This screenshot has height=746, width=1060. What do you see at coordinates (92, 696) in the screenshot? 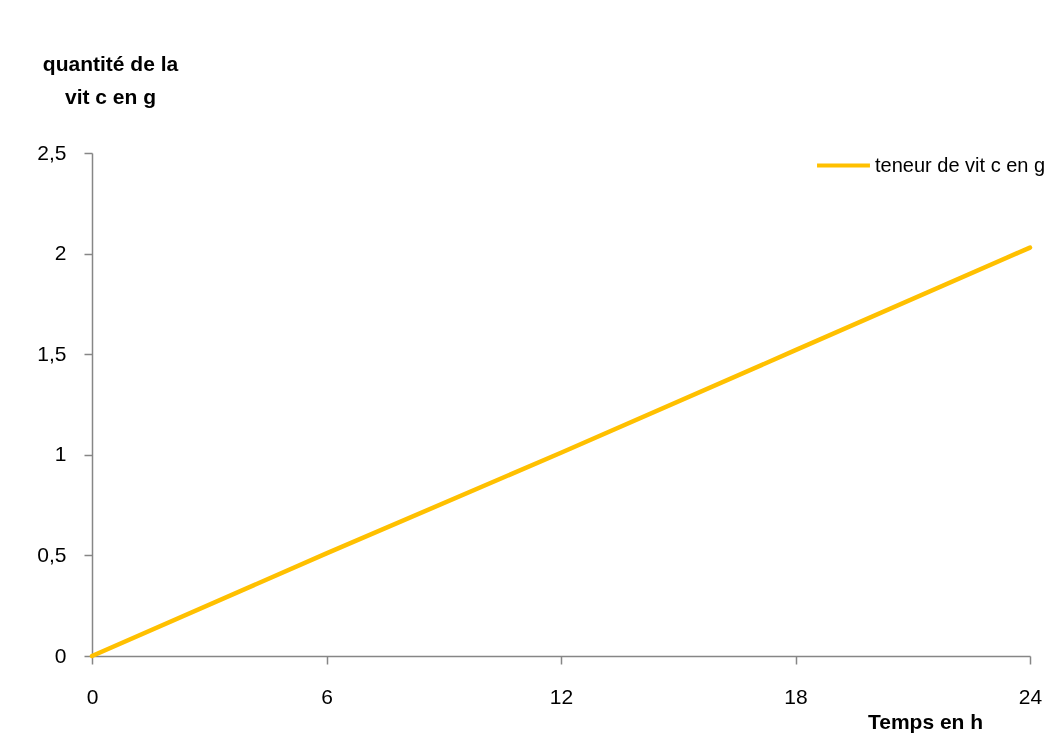
I see `x-tick-label: 0` at bounding box center [92, 696].